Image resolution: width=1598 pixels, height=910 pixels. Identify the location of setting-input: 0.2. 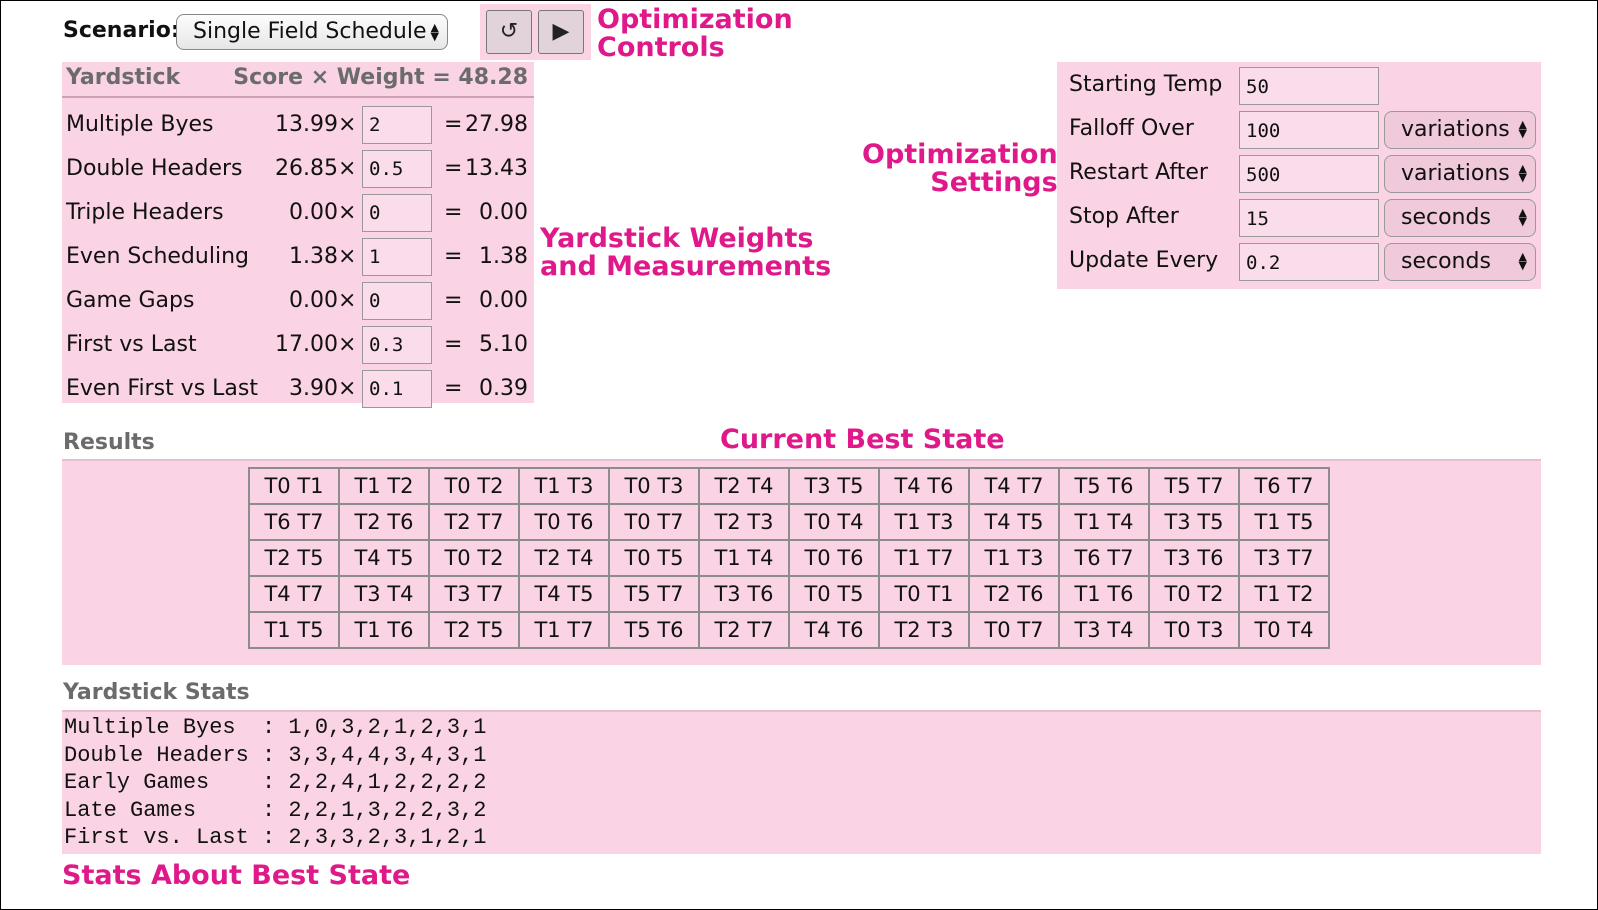
(1309, 262).